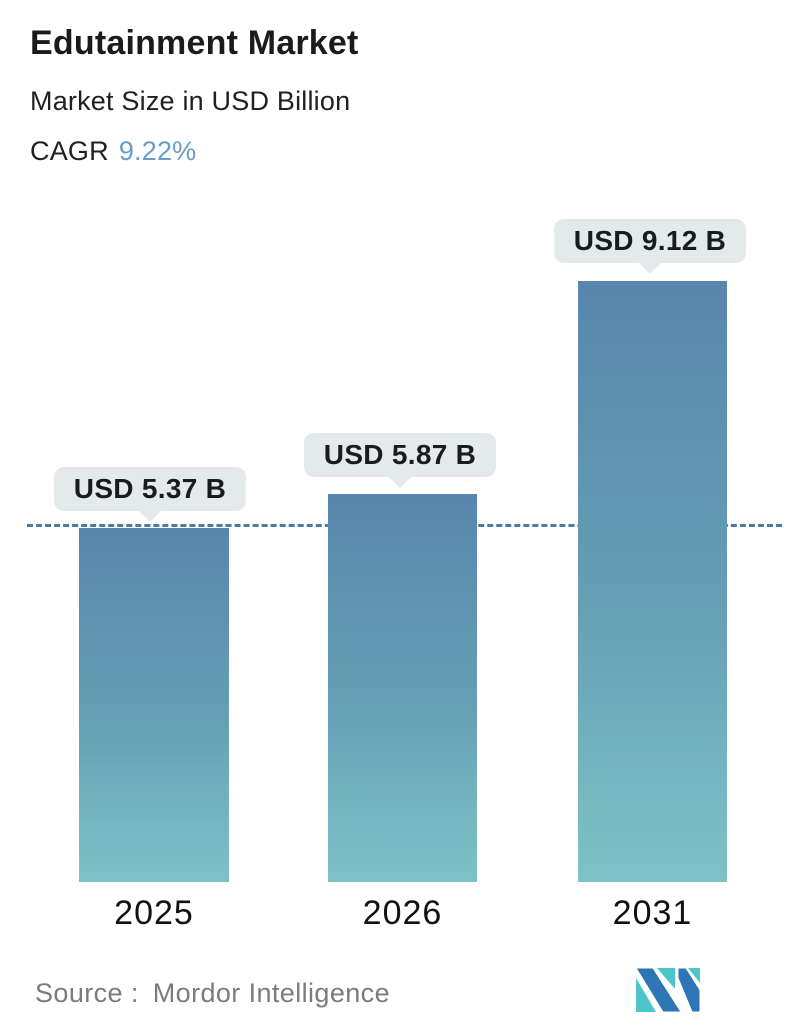 The image size is (796, 1034). Describe the element at coordinates (400, 455) in the screenshot. I see `value-label-badge-2026: USD 5.87 B` at that location.